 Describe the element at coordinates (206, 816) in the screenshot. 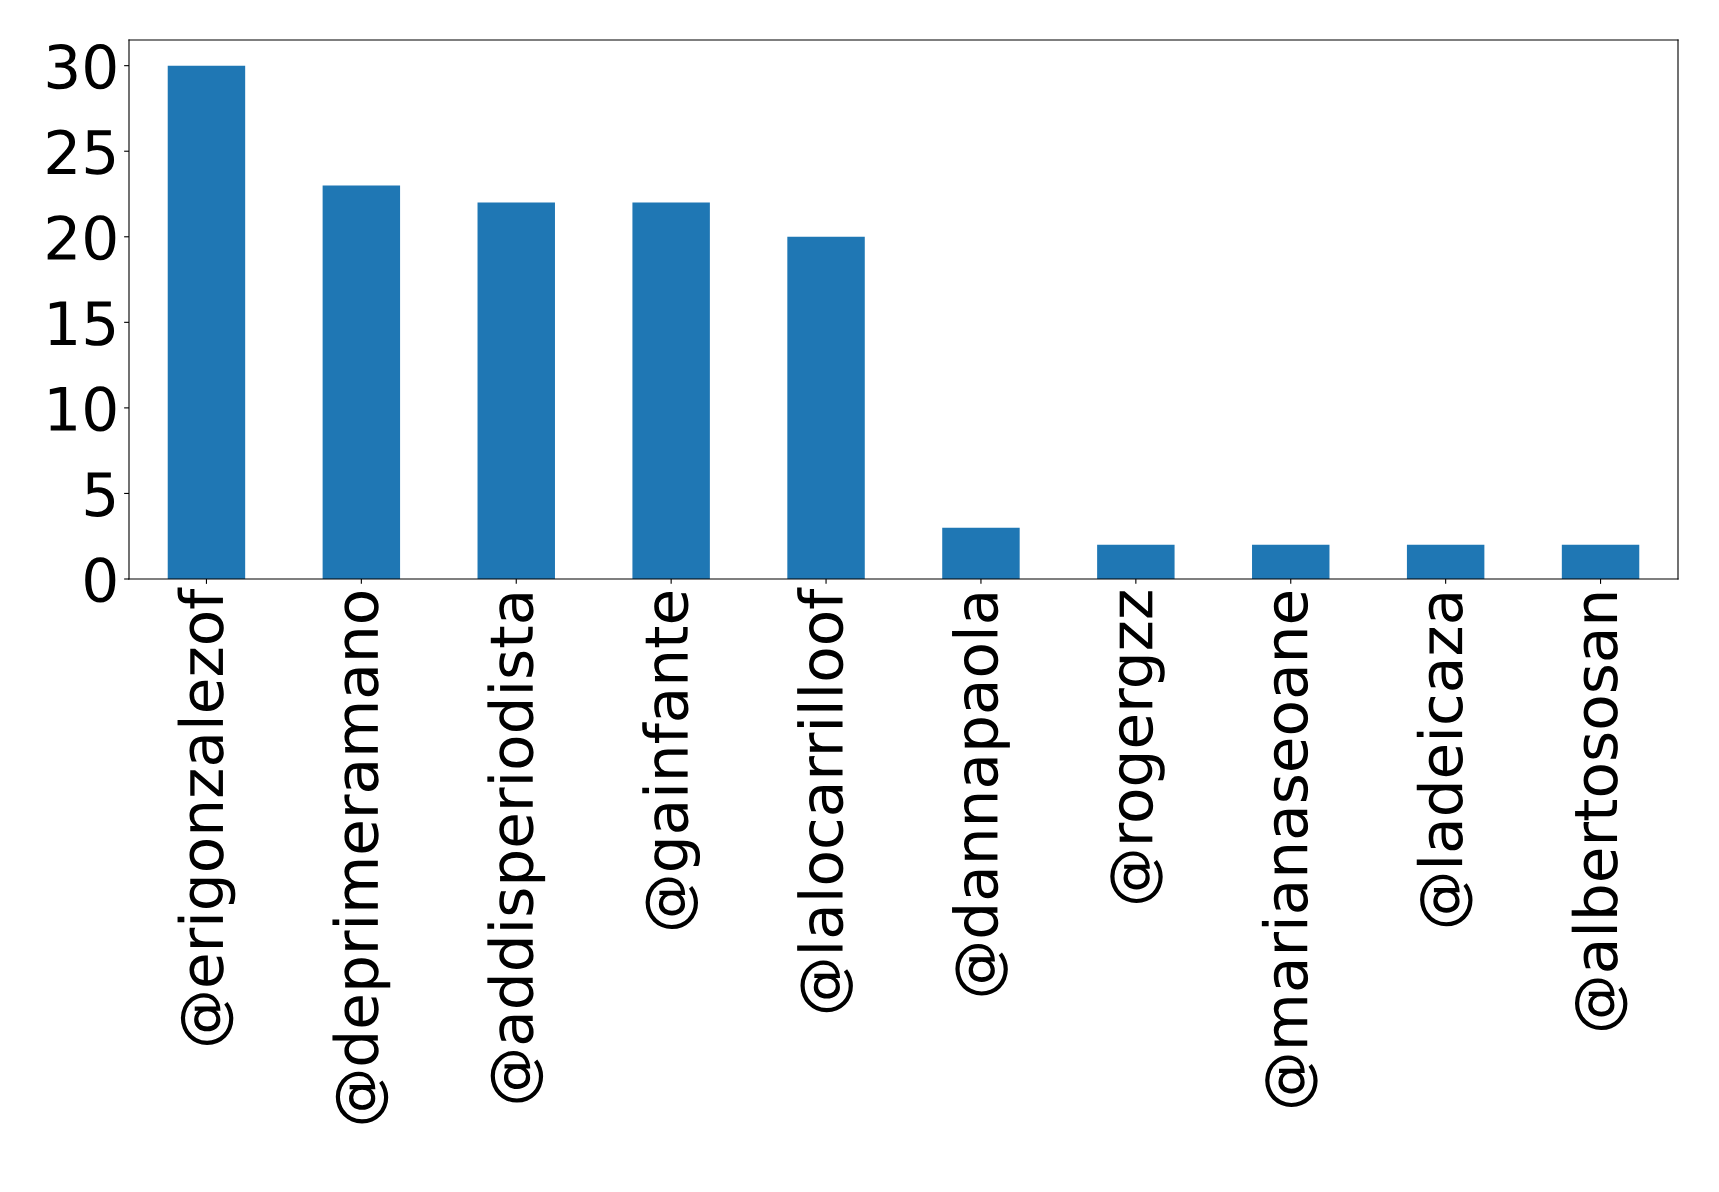

I see `x-tick-label: @erigonzalezof` at that location.